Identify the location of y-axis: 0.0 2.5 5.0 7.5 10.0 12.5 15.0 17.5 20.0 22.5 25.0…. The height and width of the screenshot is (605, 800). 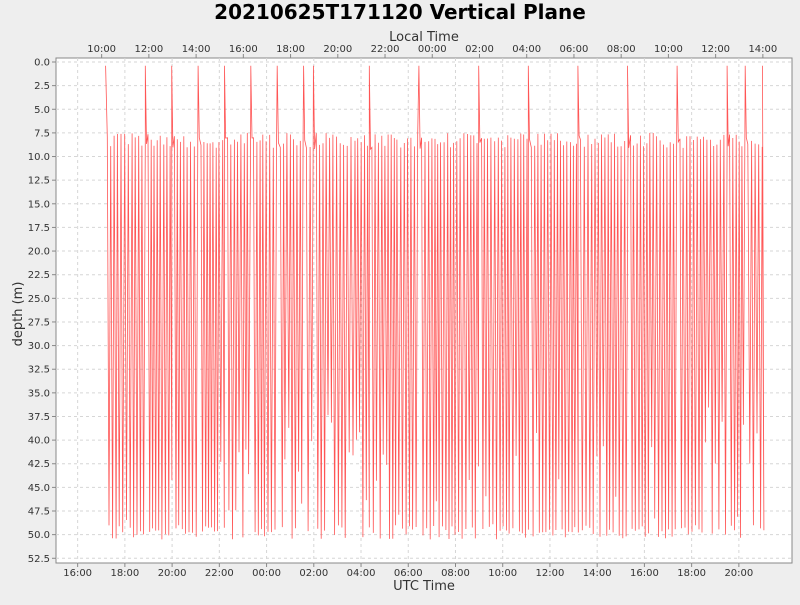
(42, 311).